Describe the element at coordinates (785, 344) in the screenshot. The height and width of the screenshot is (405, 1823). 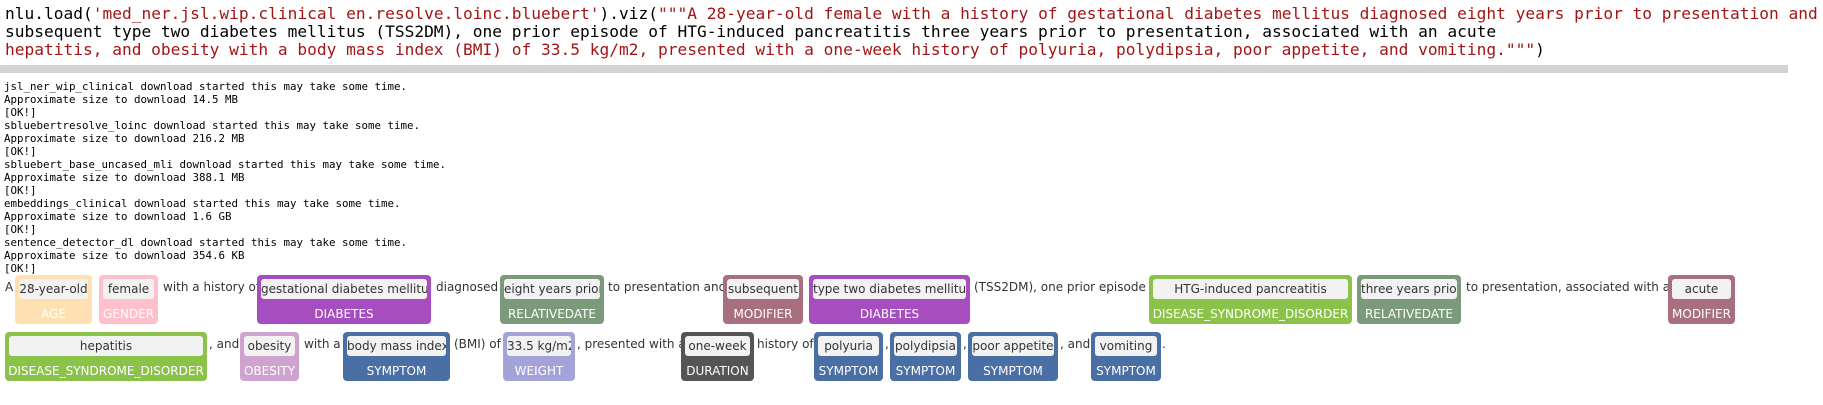
I see `viz-text: history of` at that location.